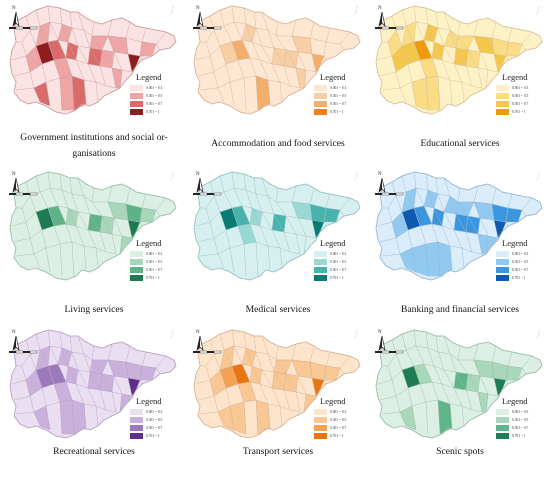 The width and height of the screenshot is (550, 480). What do you see at coordinates (460, 452) in the screenshot?
I see `panel-caption: Scenic spots` at bounding box center [460, 452].